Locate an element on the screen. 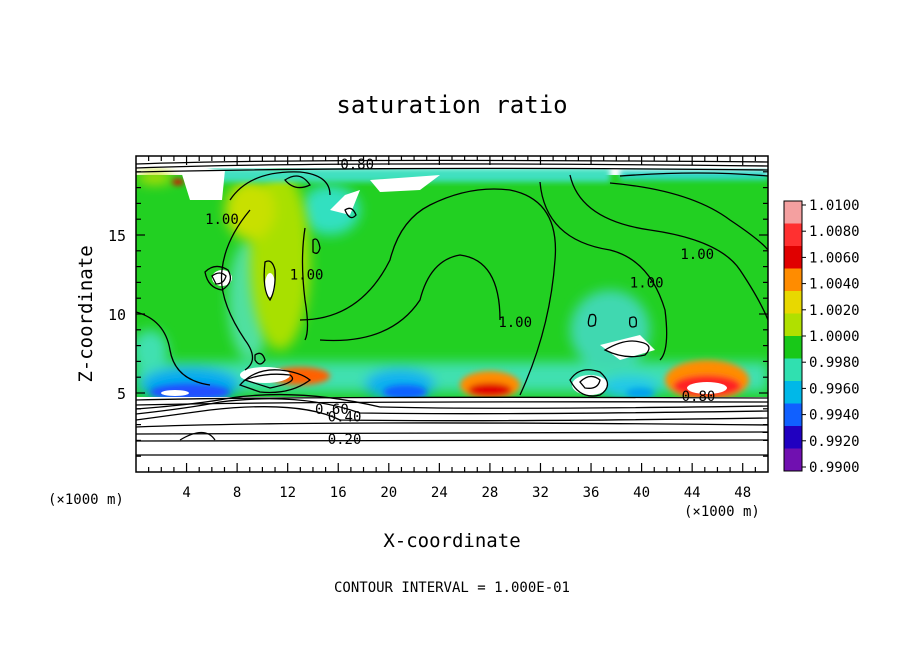  x-tick-label: 24 is located at coordinates (439, 493).